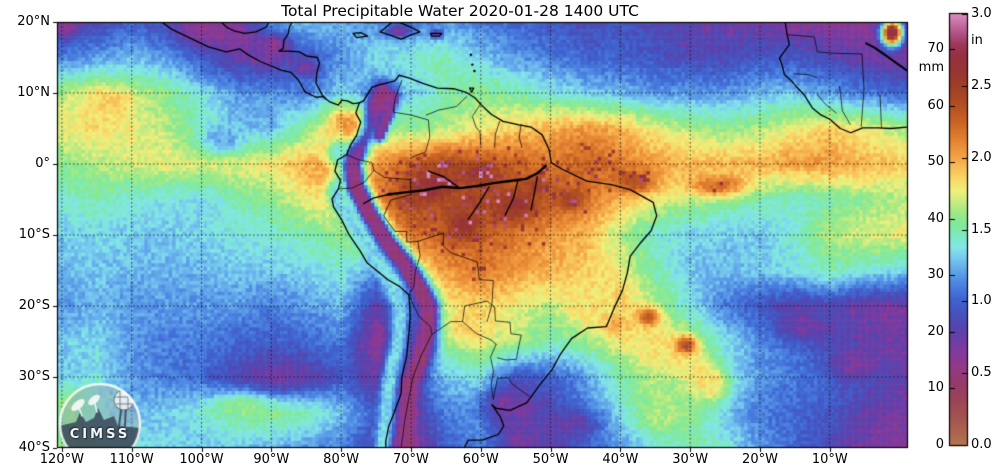  Describe the element at coordinates (935, 275) in the screenshot. I see `colorbar-mm-tick-label: 30` at that location.